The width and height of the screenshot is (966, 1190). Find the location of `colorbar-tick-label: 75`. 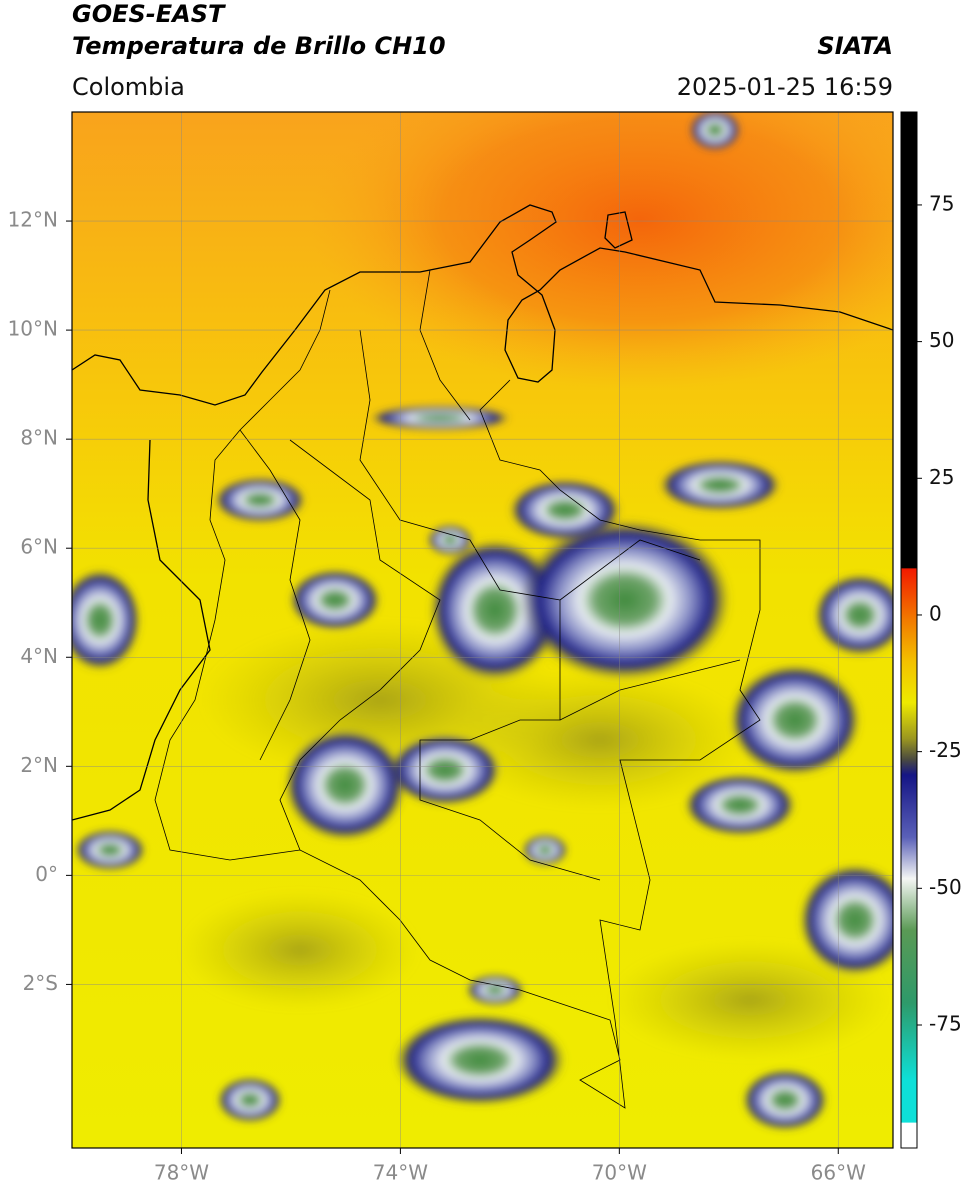

colorbar-tick-label: 75 is located at coordinates (941, 203).